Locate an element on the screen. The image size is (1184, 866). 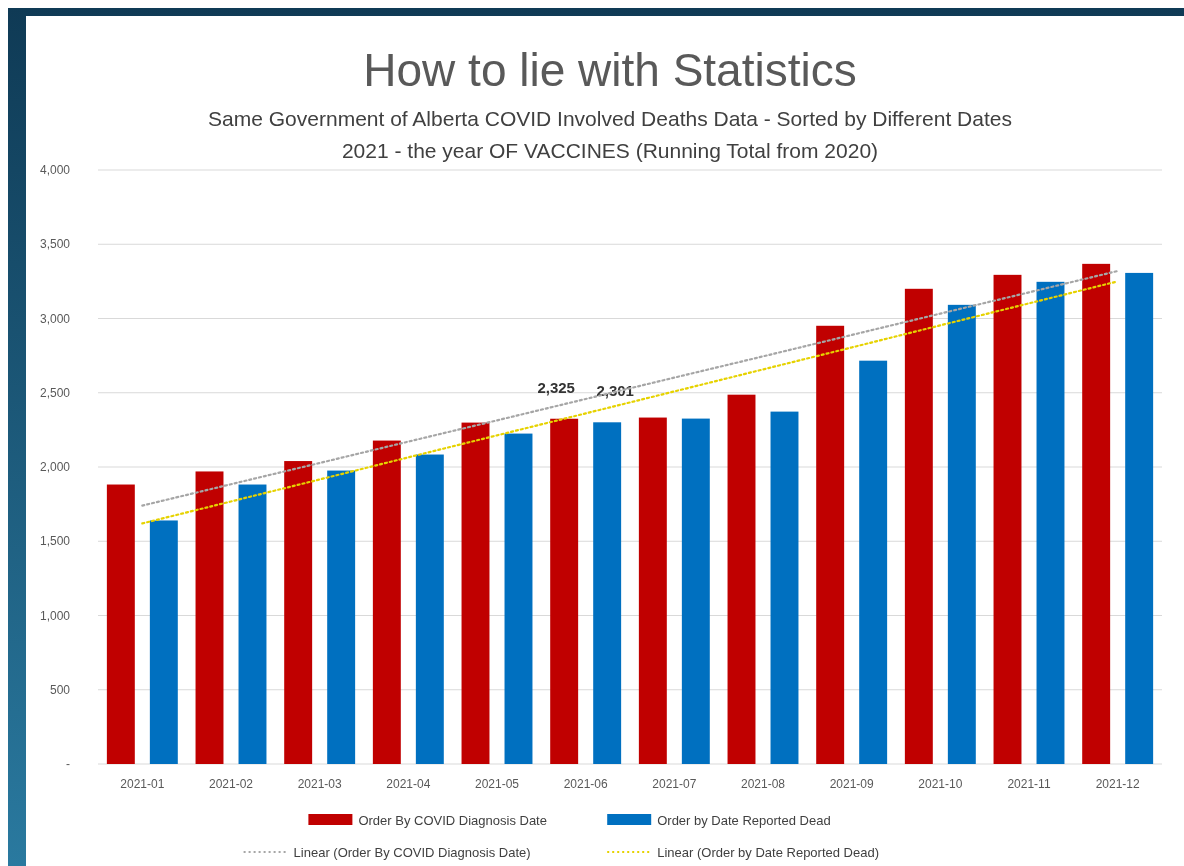
y-tick-label: 2,000 is located at coordinates (55, 467).